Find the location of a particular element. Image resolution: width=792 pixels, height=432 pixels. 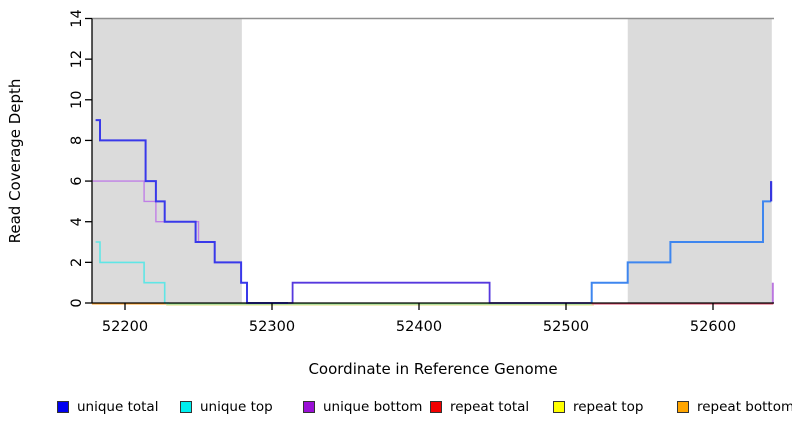

legend-item-unique-total: unique total is located at coordinates (107, 407).